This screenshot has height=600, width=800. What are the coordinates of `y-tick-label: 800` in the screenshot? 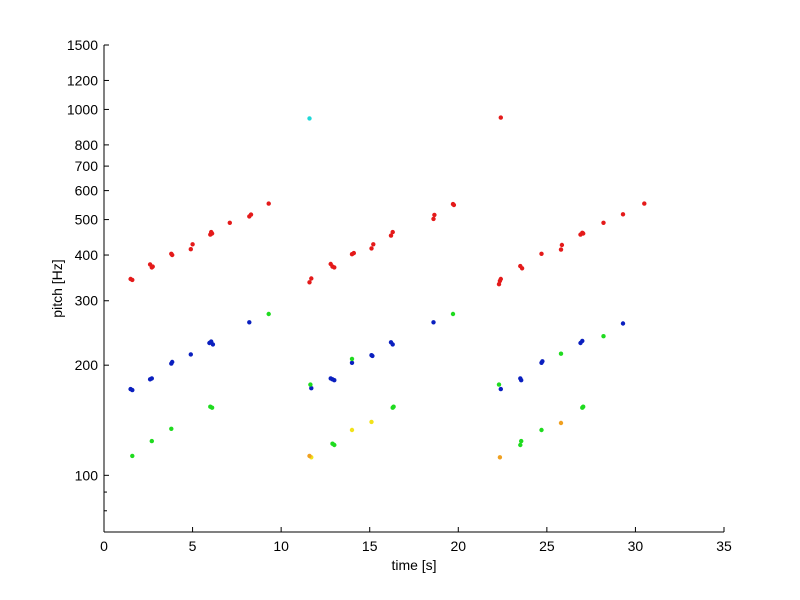 It's located at (87, 145).